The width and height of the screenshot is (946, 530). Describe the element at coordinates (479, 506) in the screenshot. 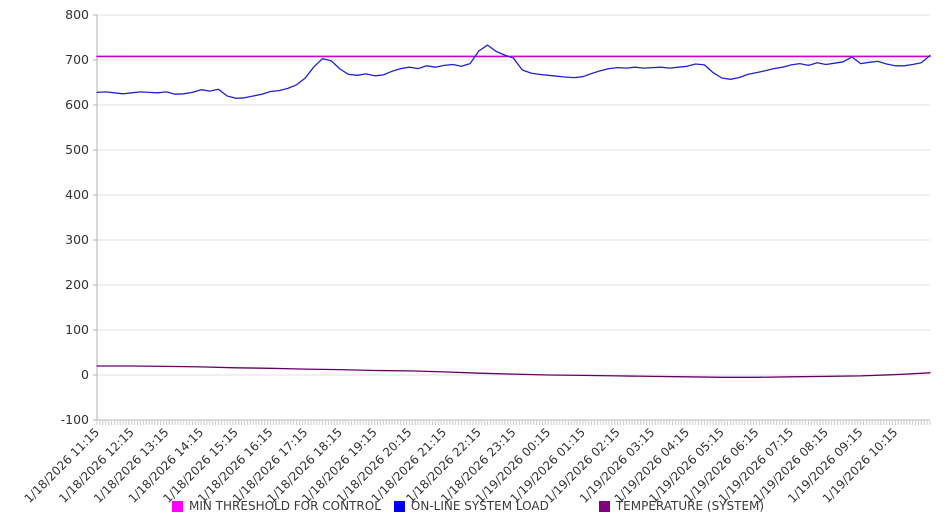

I see `legend-label-online-system-load: ON-LINE SYSTEM LOAD` at that location.